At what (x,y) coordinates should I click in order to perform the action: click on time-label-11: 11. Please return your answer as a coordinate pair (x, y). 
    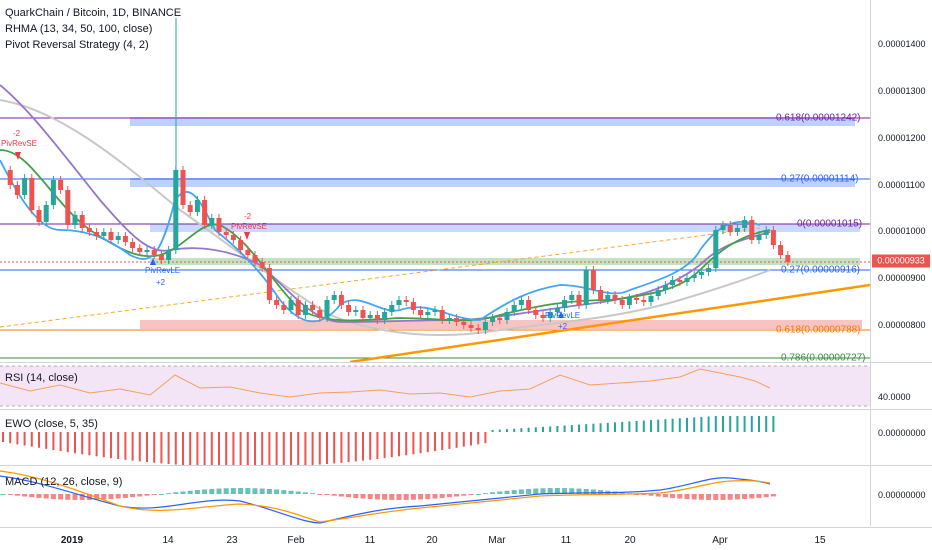
    Looking at the image, I should click on (370, 540).